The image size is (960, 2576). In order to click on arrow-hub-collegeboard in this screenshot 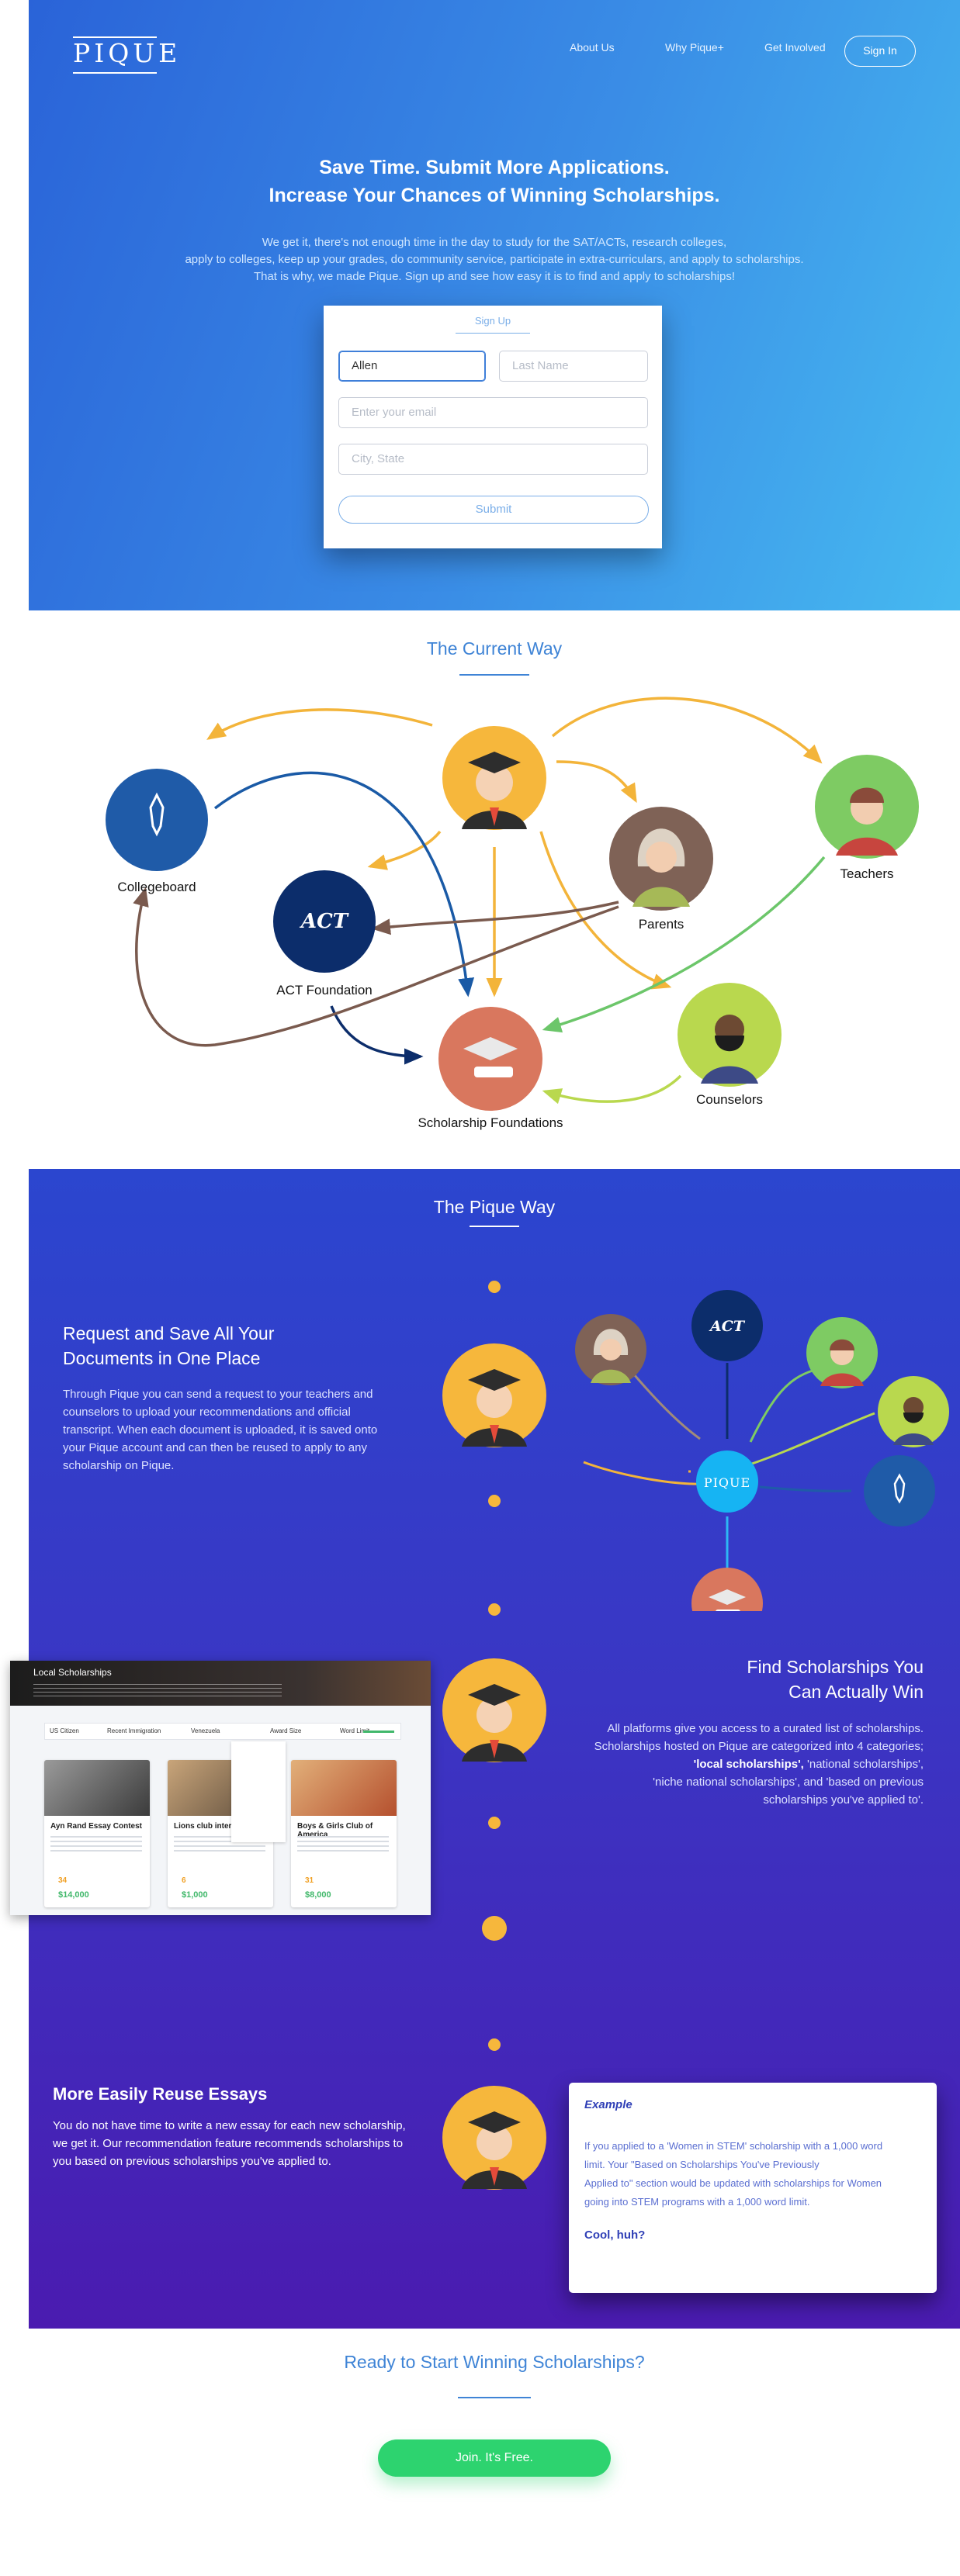, I will do `click(805, 1488)`.